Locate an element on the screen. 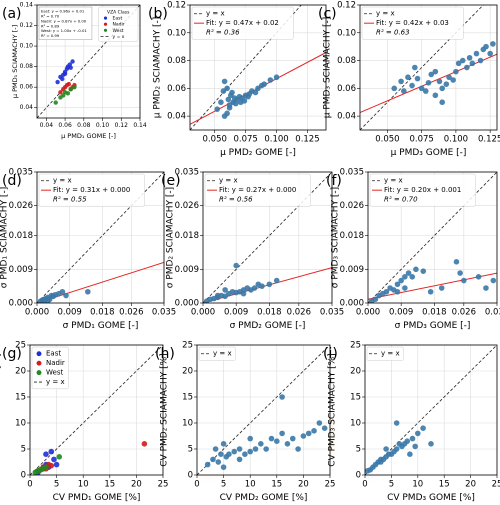 The image size is (500, 505). x-tick-label: 0.026 is located at coordinates (299, 313).